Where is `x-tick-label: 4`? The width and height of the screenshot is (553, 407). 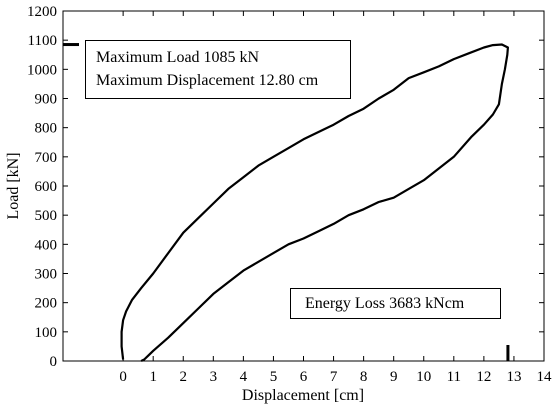
x-tick-label: 4 is located at coordinates (244, 377).